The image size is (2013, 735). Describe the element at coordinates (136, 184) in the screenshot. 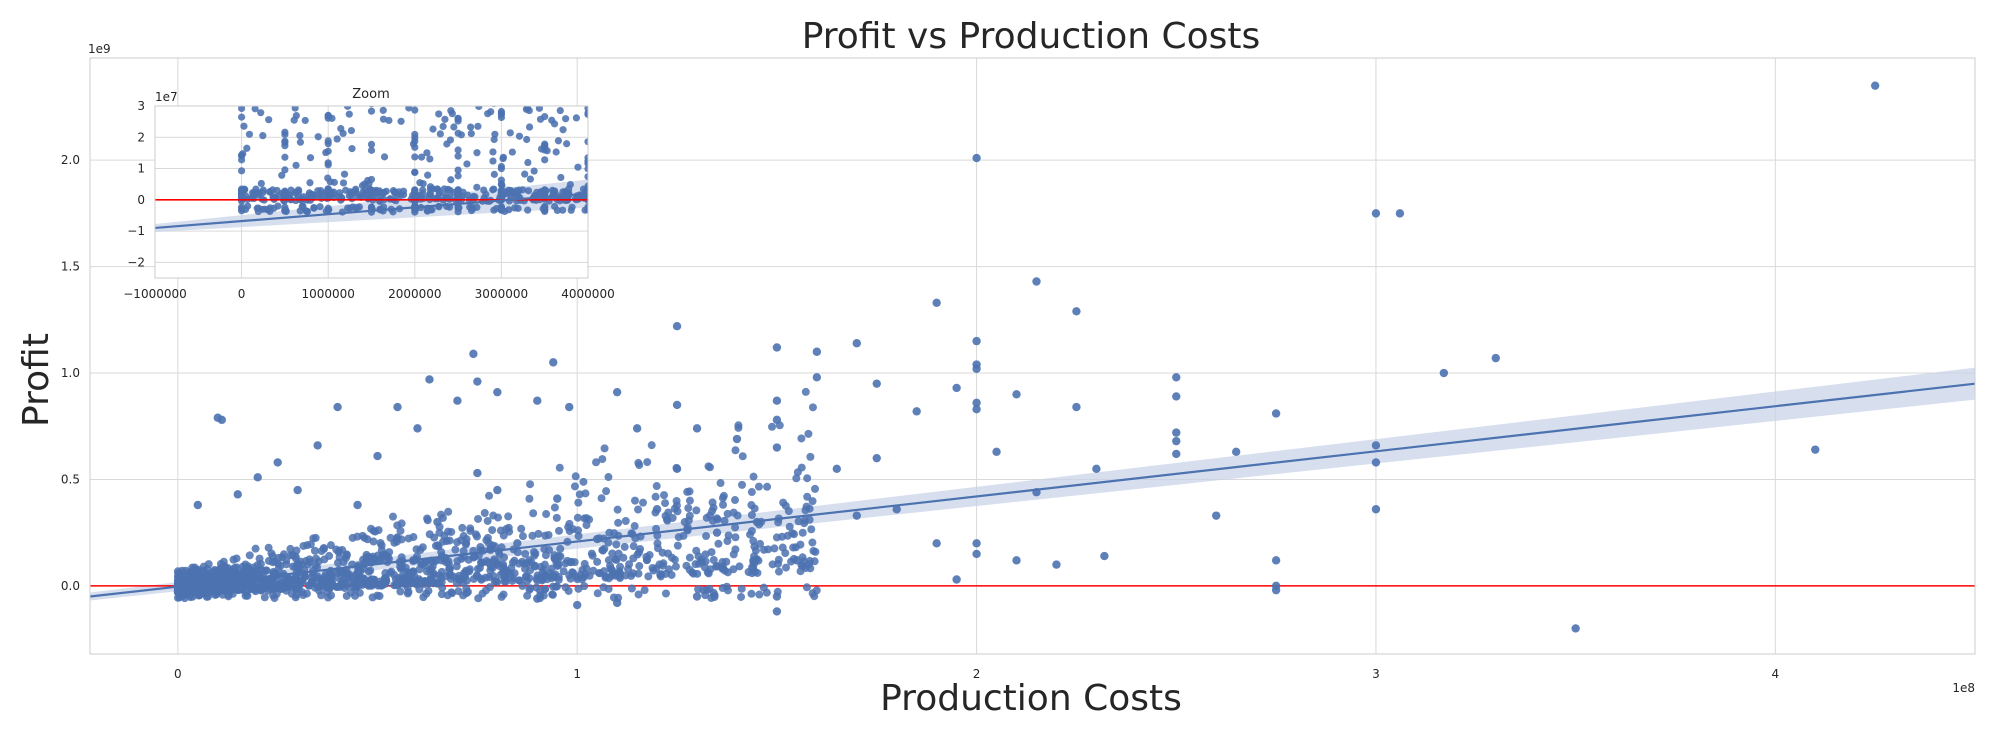

I see `inset-y-tick-labels: −2 −1 0 1 2 3` at that location.